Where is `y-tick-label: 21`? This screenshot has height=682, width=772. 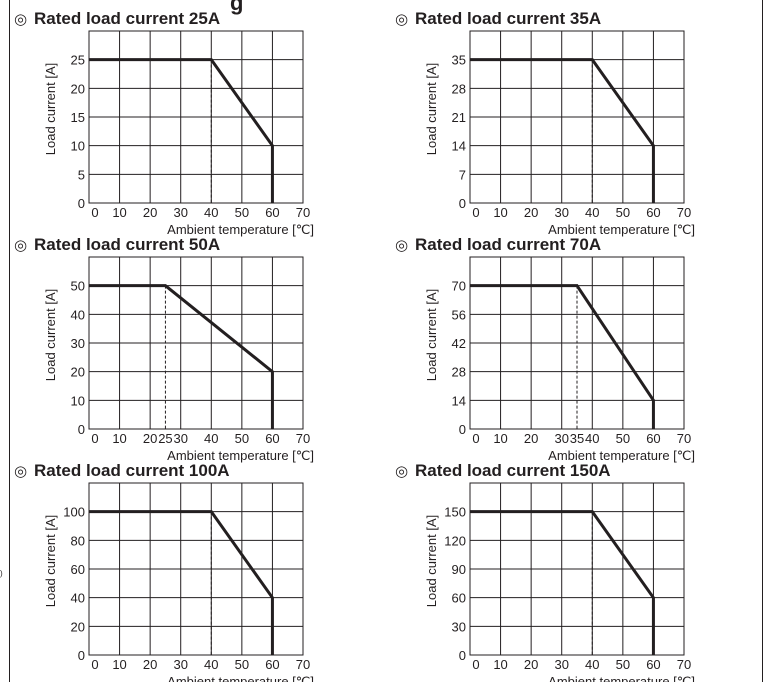 y-tick-label: 21 is located at coordinates (459, 117).